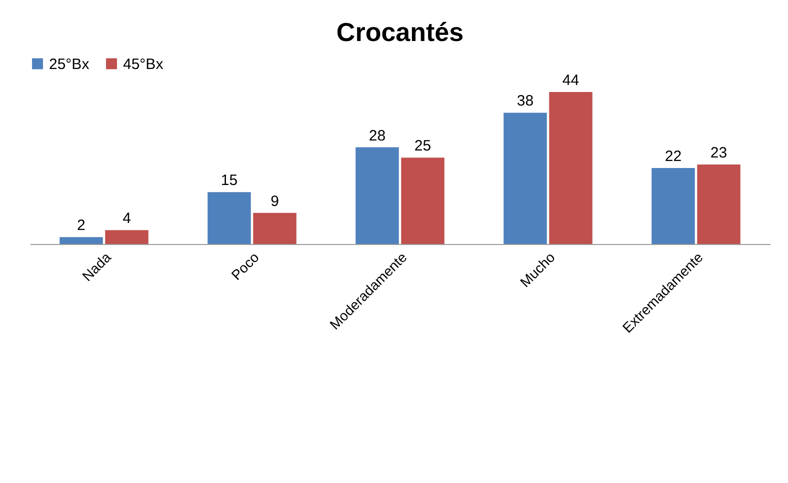 Image resolution: width=788 pixels, height=483 pixels. I want to click on data-label: 28, so click(377, 135).